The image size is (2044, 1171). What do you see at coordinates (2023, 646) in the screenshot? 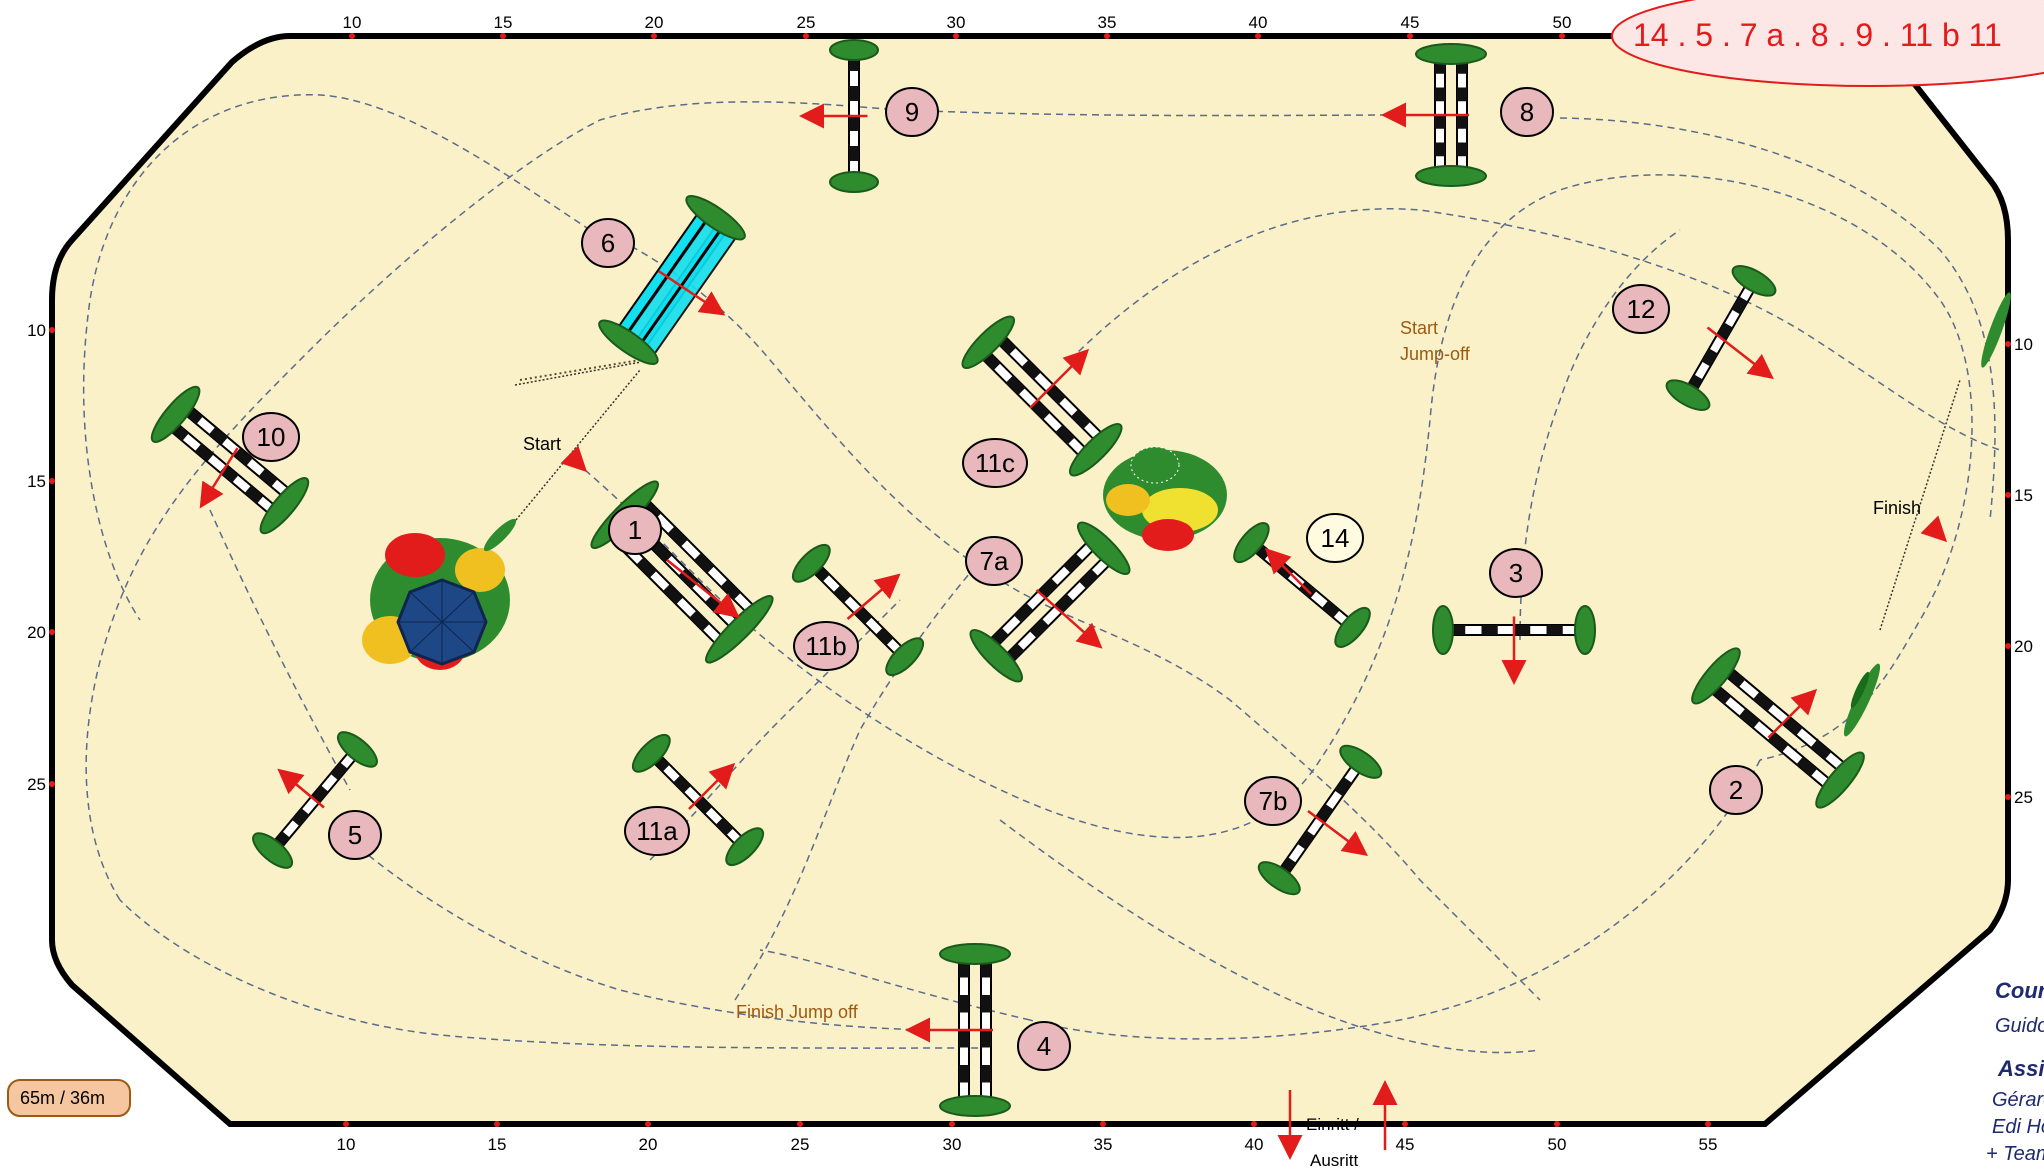
I see `scale-right-label: 20` at bounding box center [2023, 646].